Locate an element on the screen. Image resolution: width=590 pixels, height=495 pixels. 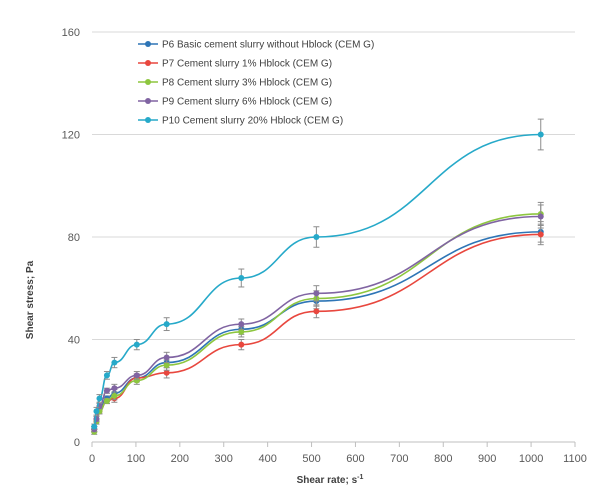
y-tick-label: 40 is located at coordinates (74, 341).